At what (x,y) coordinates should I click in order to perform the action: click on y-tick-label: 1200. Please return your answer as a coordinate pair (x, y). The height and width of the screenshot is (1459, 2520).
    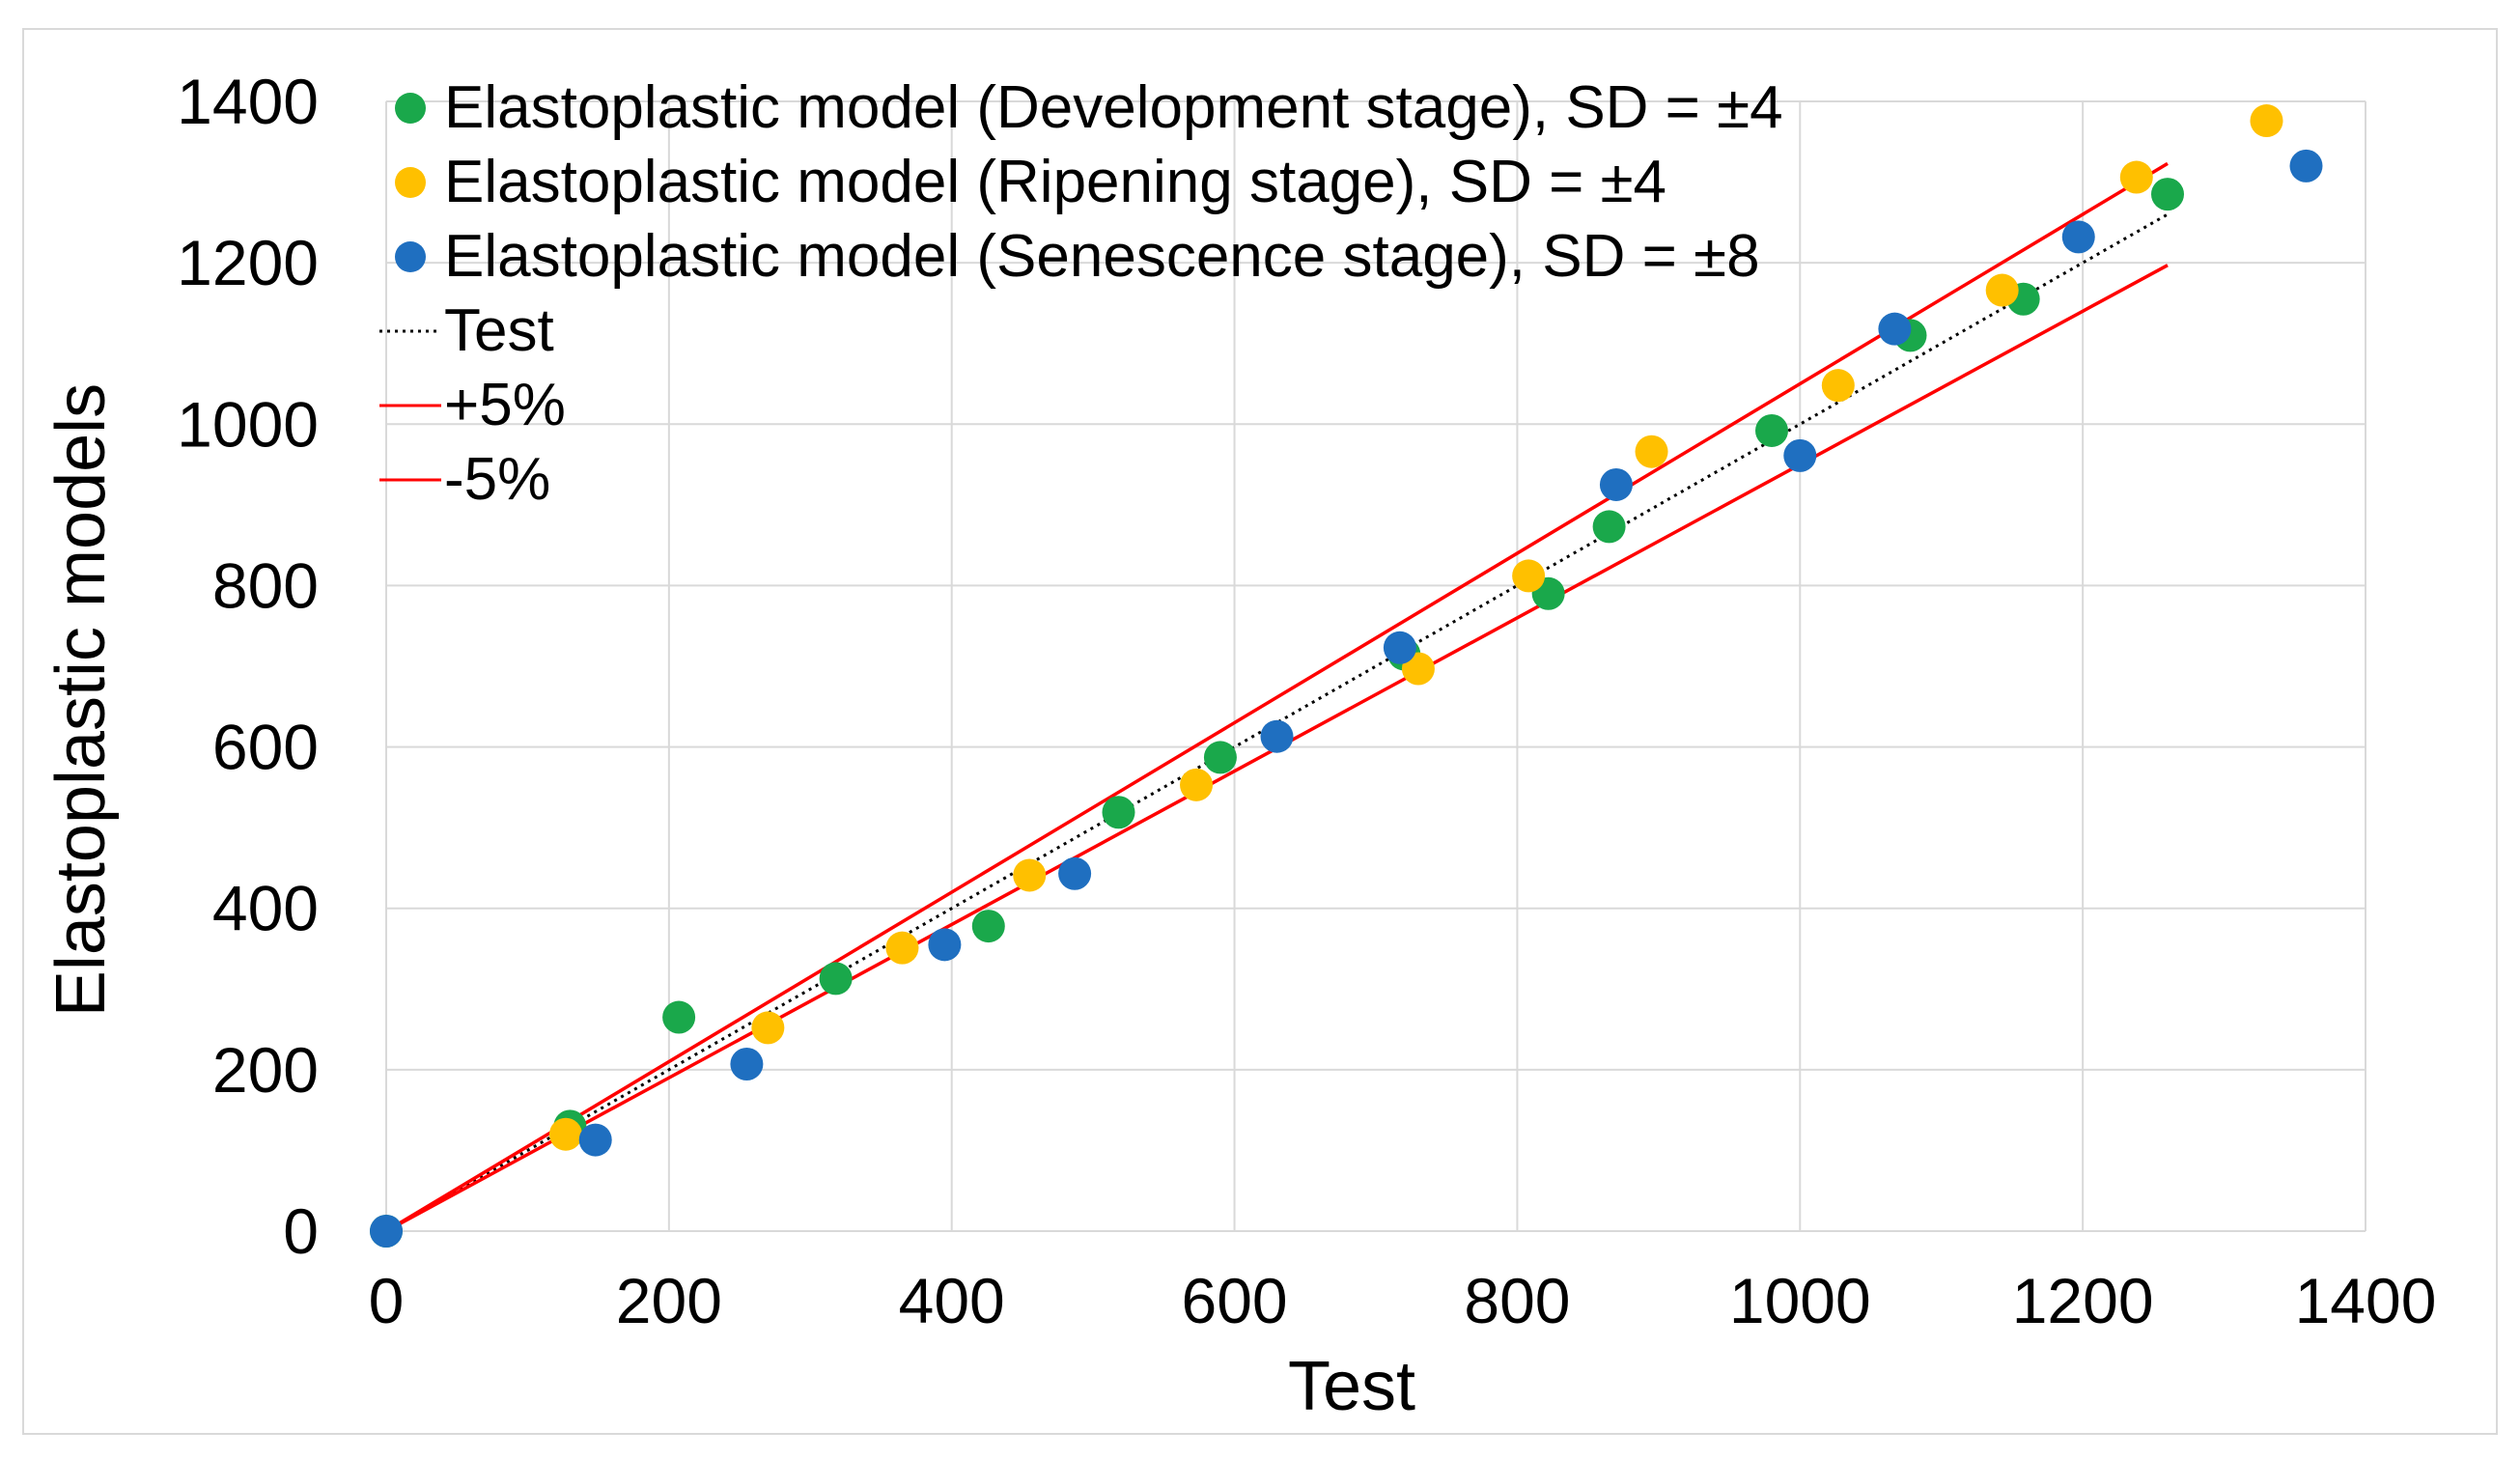
    Looking at the image, I should click on (248, 262).